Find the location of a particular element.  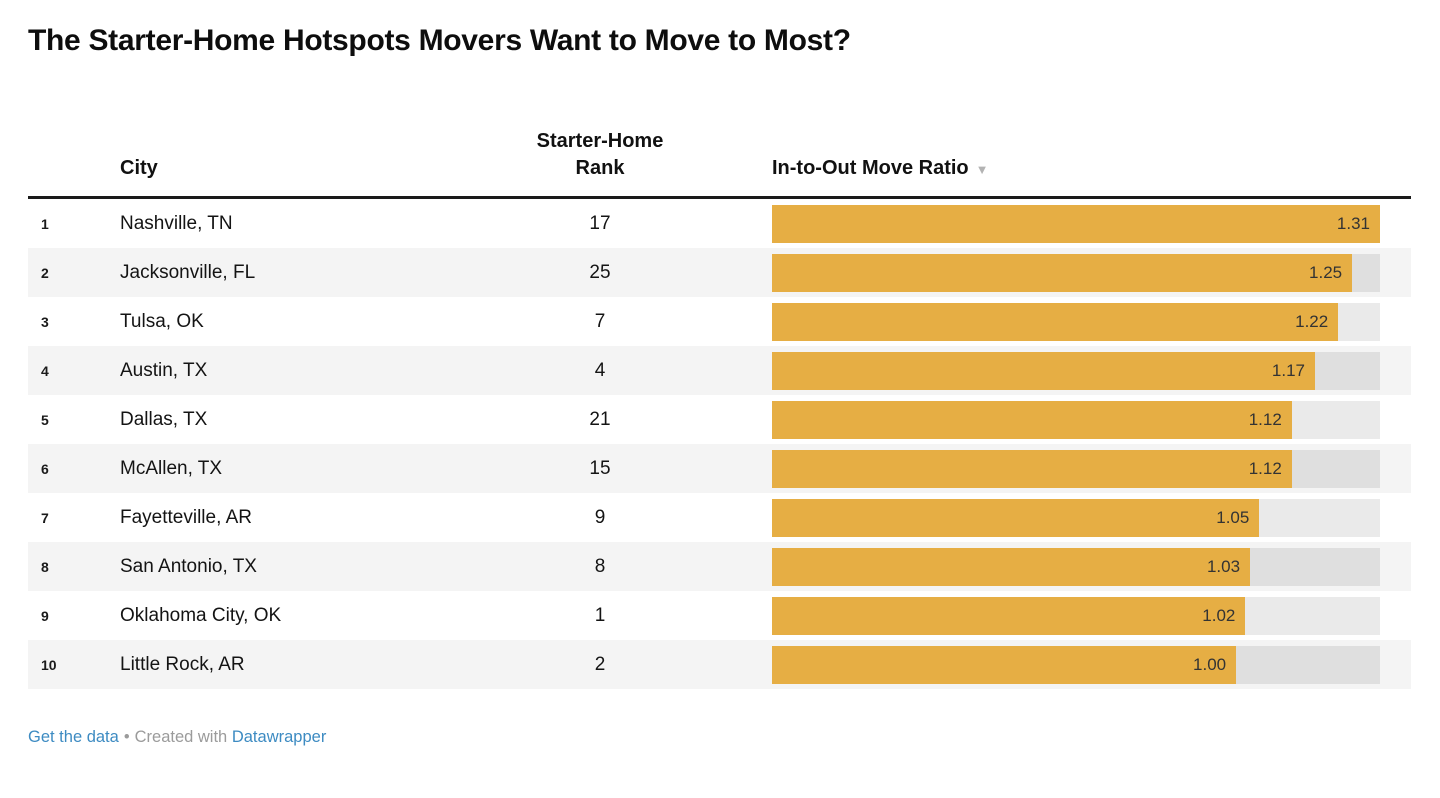

table-row: 6 McAllen, TX 15 1.12 is located at coordinates (719, 468).